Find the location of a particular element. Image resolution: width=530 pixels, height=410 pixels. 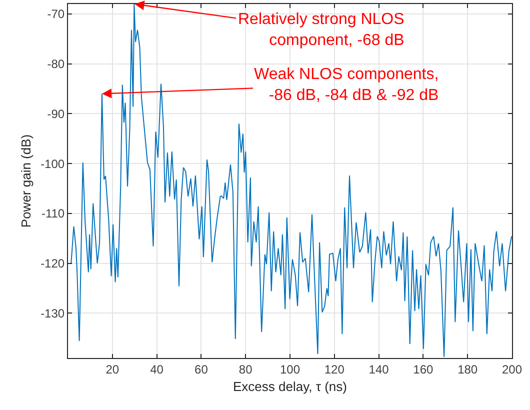

x-tick-label: 200 is located at coordinates (512, 369).